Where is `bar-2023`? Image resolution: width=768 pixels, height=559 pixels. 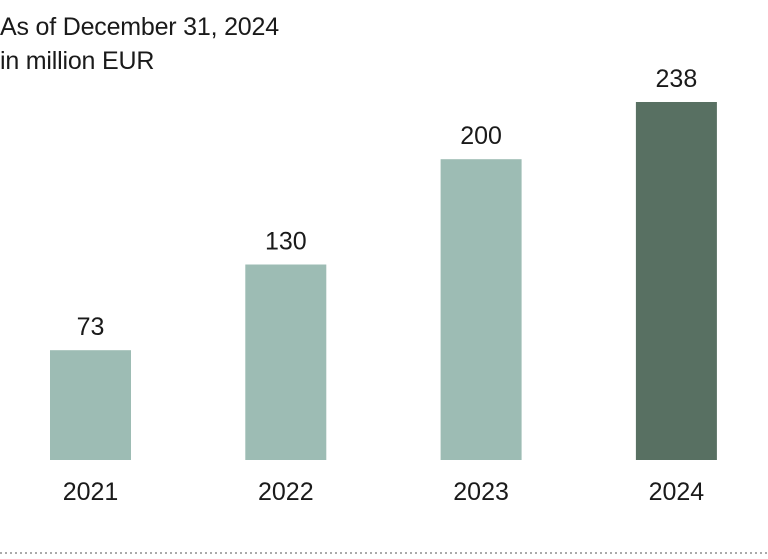 bar-2023 is located at coordinates (481, 309).